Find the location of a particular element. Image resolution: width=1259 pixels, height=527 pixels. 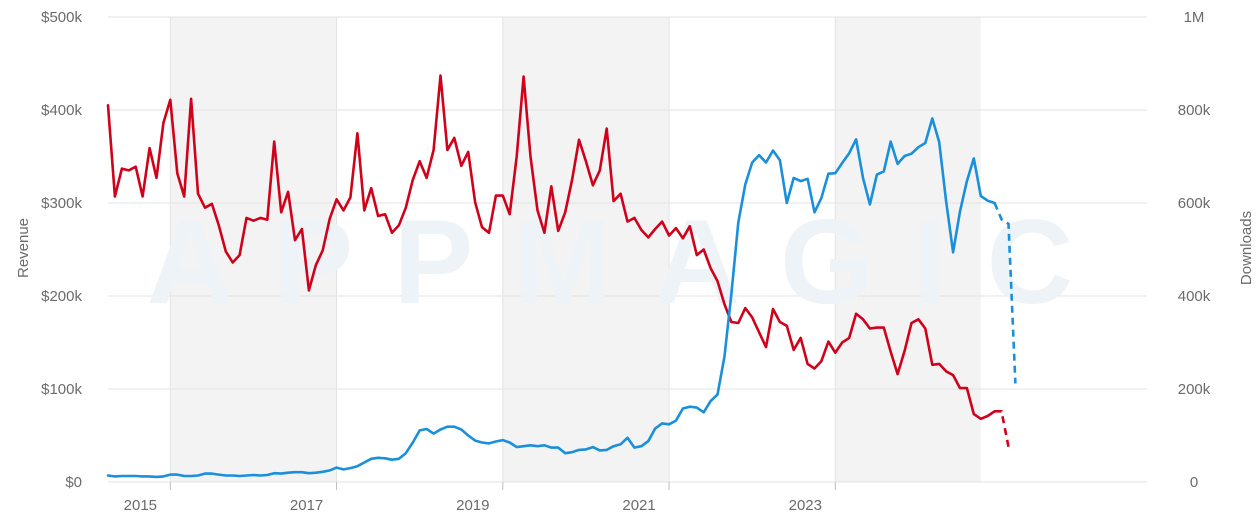

x-tick-label: 2019 is located at coordinates (472, 505).